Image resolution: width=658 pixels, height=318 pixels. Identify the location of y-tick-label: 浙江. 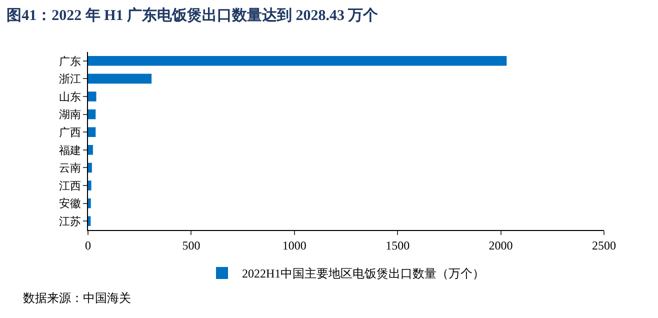
(69, 79).